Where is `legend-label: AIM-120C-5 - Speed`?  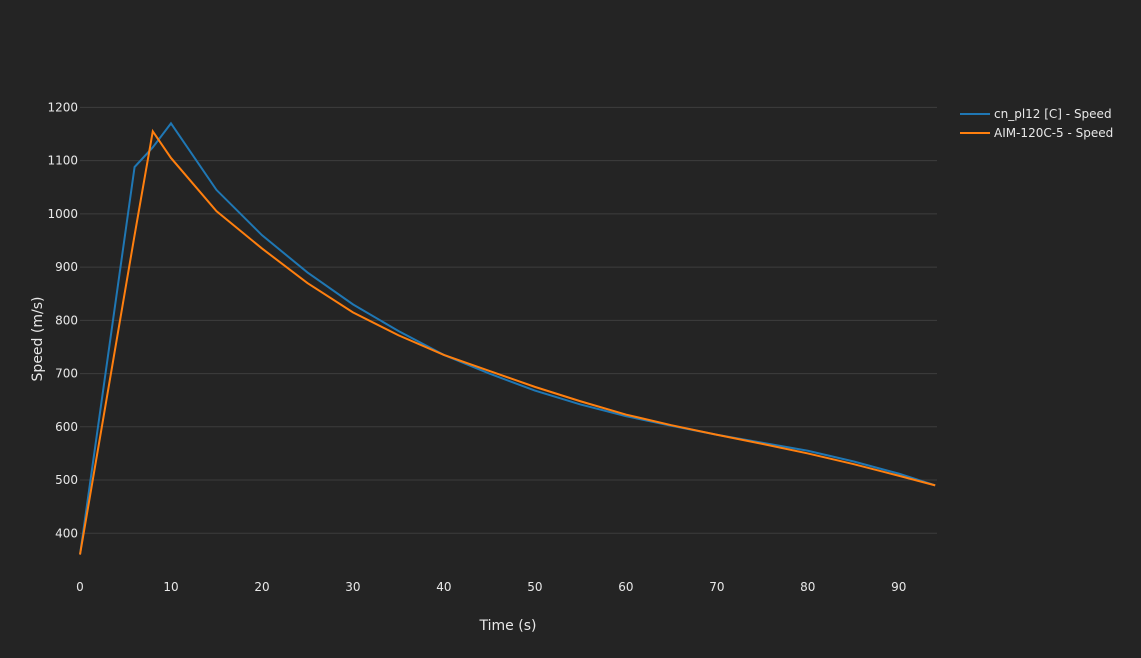
legend-label: AIM-120C-5 - Speed is located at coordinates (1053, 133).